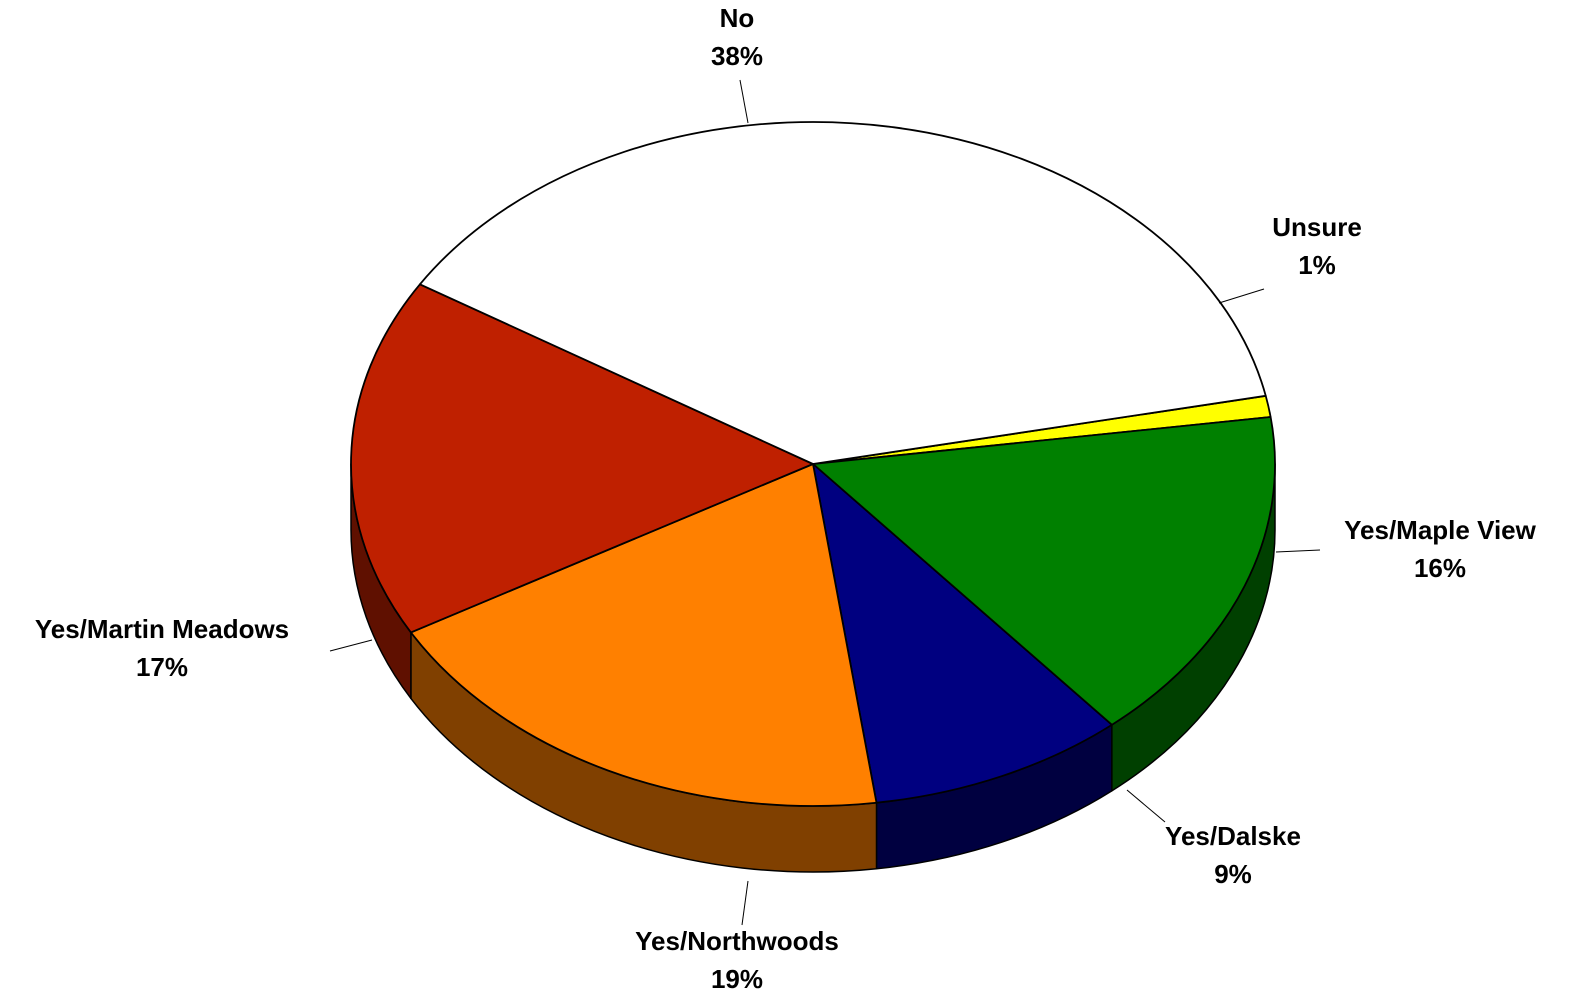 This screenshot has height=997, width=1575. Describe the element at coordinates (744, 101) in the screenshot. I see `leader-line-no` at that location.